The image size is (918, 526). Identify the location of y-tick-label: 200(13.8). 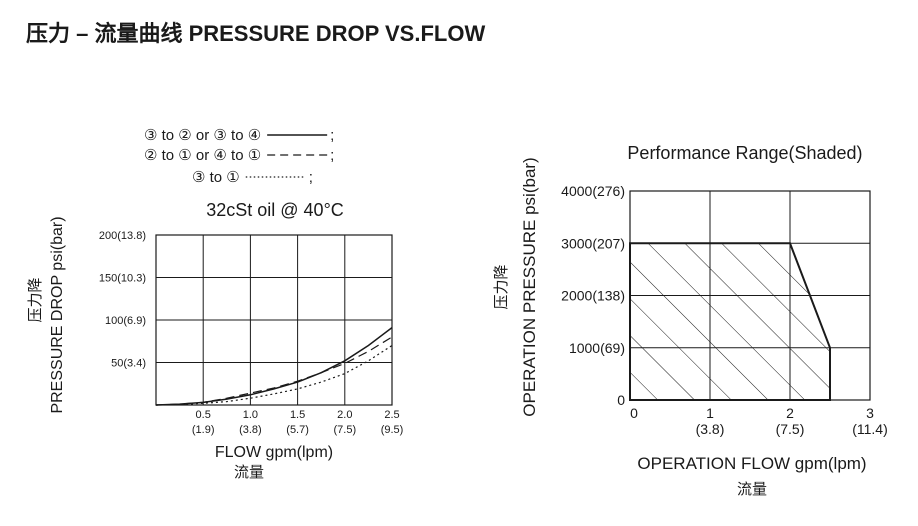
(122, 236).